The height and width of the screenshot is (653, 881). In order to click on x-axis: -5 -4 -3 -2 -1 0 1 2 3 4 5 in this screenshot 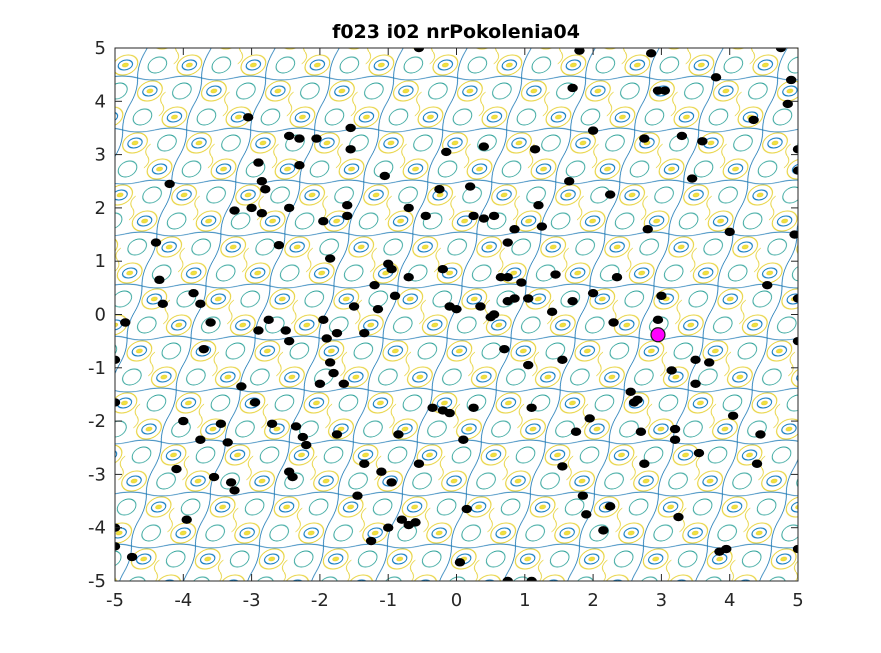, I will do `click(455, 600)`.